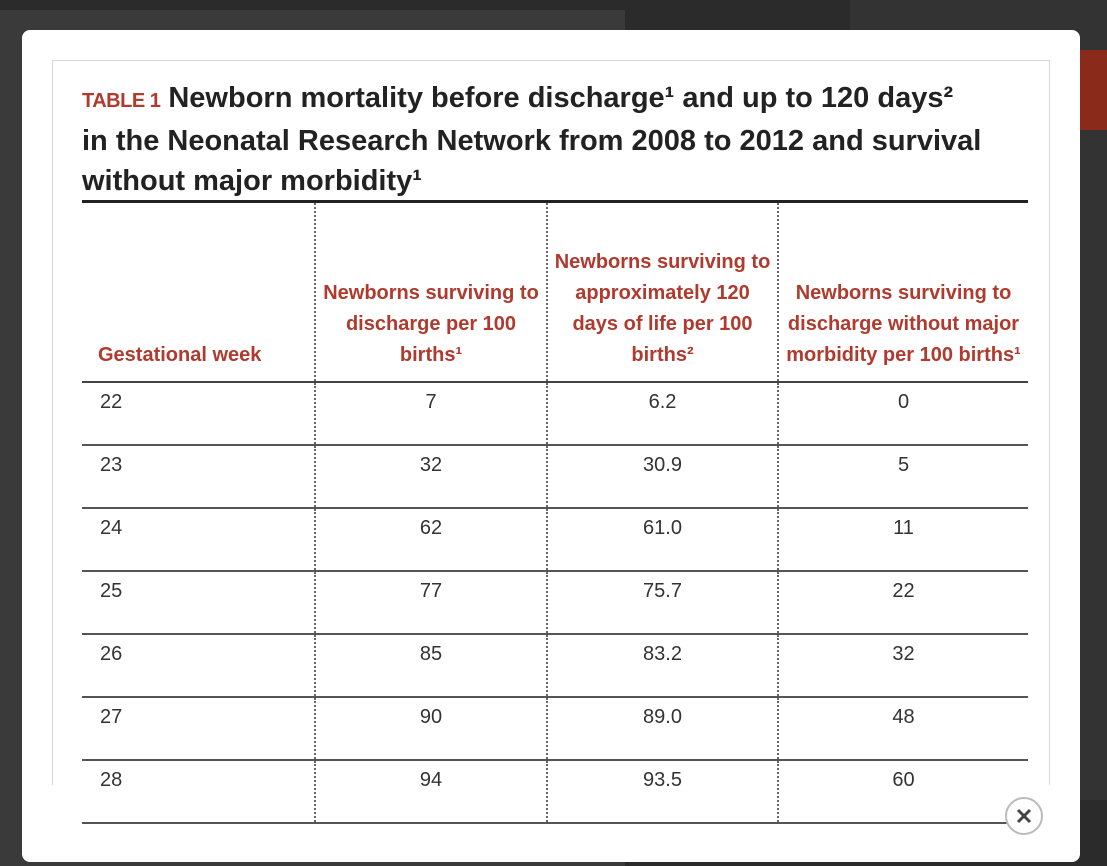  What do you see at coordinates (902, 540) in the screenshot?
I see `table-cell: 11` at bounding box center [902, 540].